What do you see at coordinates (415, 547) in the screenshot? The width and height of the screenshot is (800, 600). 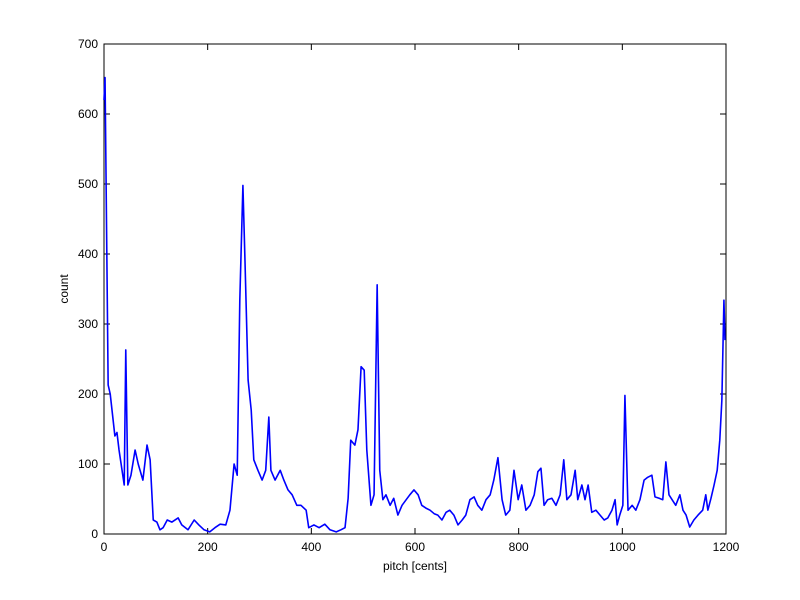 I see `x-tick-label: 600` at bounding box center [415, 547].